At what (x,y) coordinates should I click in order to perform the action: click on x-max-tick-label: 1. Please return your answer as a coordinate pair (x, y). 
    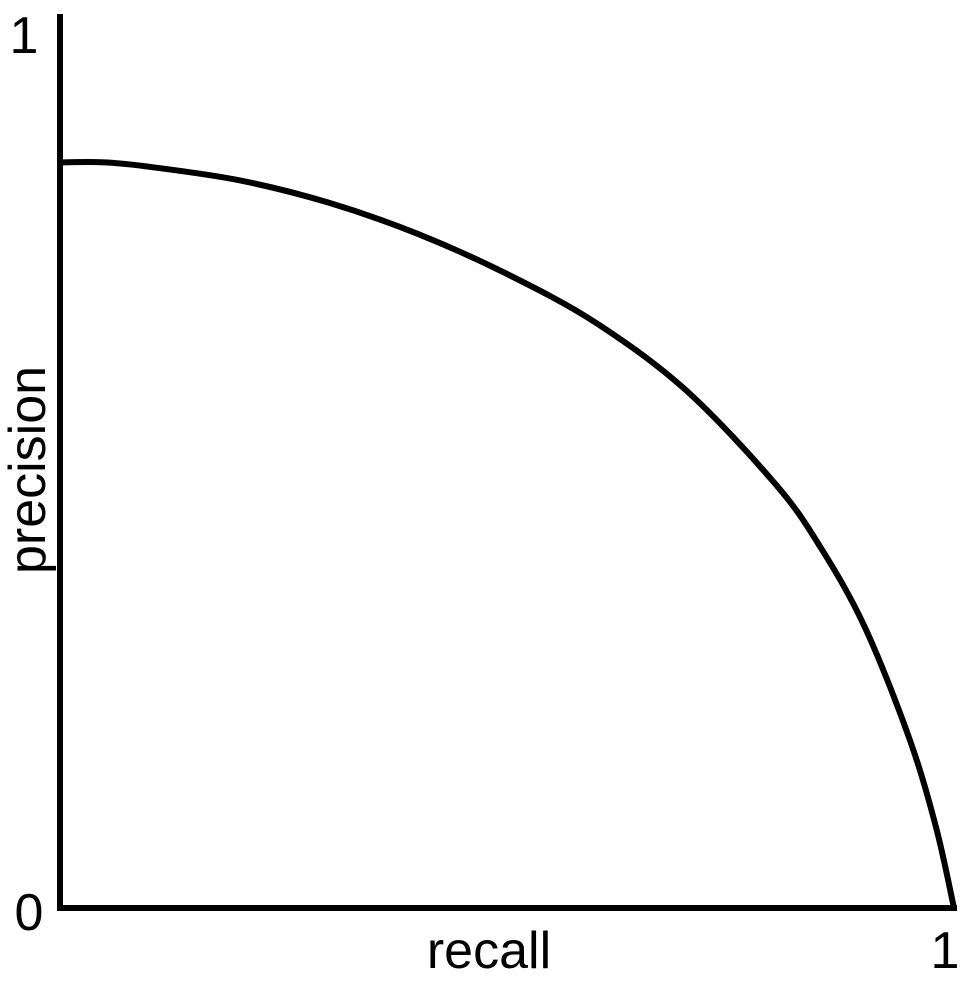
    Looking at the image, I should click on (945, 951).